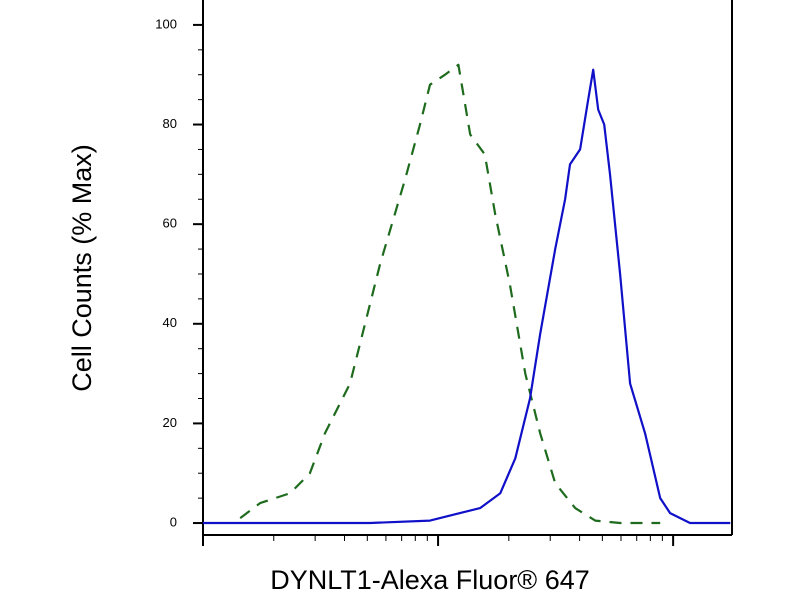 This screenshot has height=600, width=800. Describe the element at coordinates (170, 422) in the screenshot. I see `y-tick-label: 20` at that location.